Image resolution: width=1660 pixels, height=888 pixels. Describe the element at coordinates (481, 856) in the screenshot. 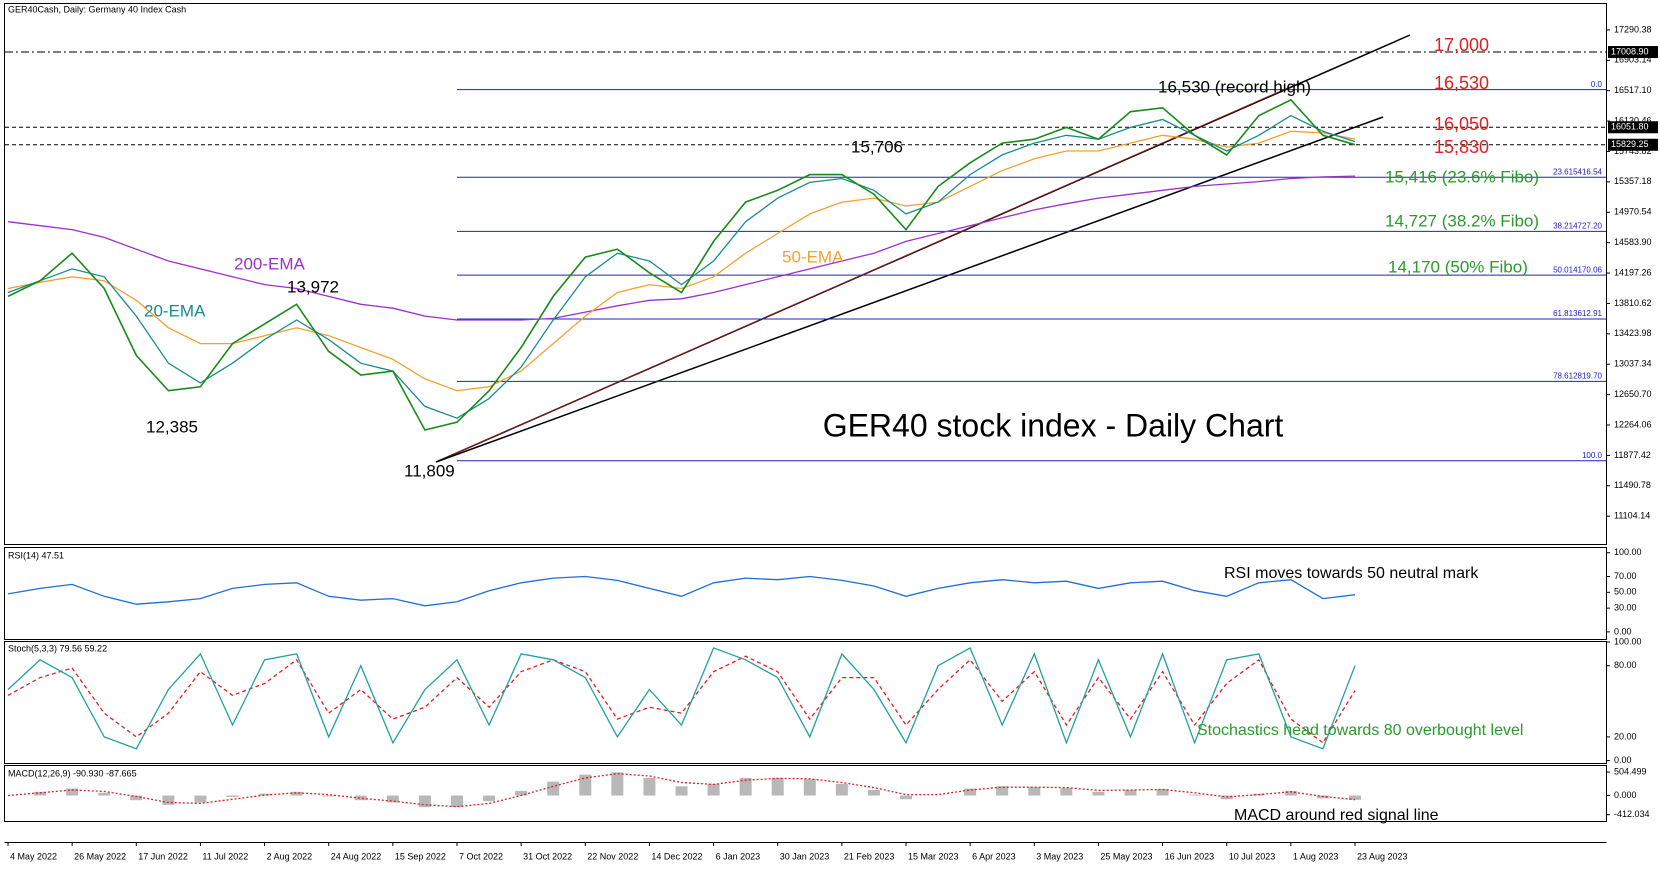

I see `x-tick-label: 7 Oct 2022` at that location.